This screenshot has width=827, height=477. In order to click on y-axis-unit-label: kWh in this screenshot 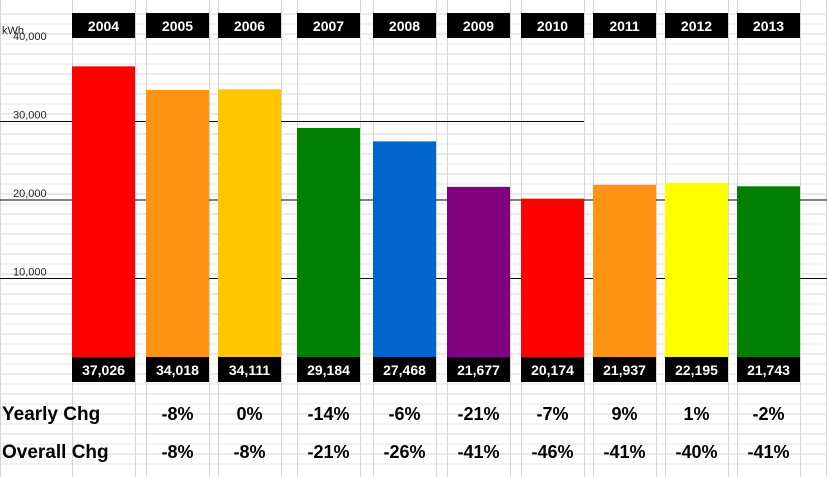, I will do `click(13, 31)`.